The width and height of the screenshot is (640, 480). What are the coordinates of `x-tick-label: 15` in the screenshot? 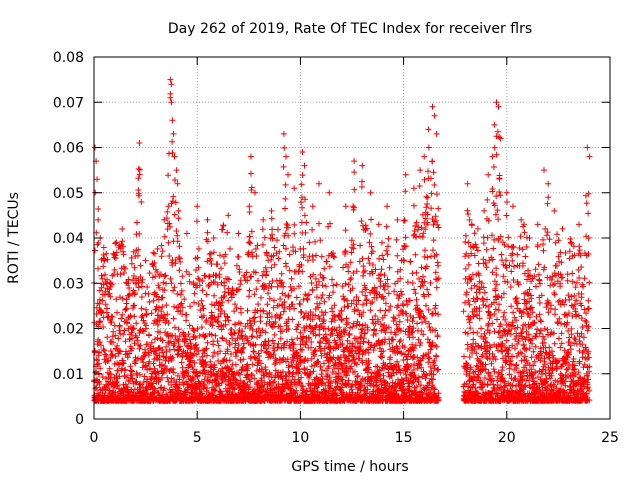 It's located at (404, 438).